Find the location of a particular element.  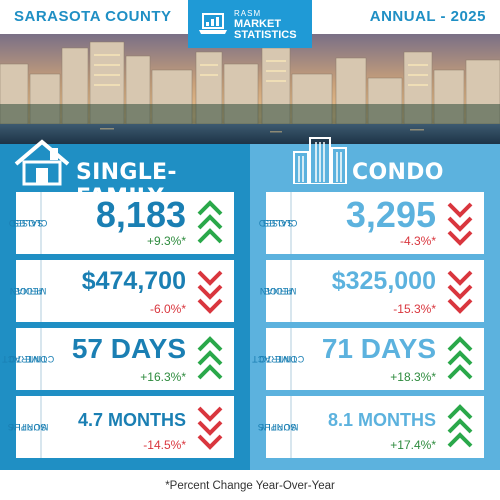

condo-header: CONDO is located at coordinates (375, 161).